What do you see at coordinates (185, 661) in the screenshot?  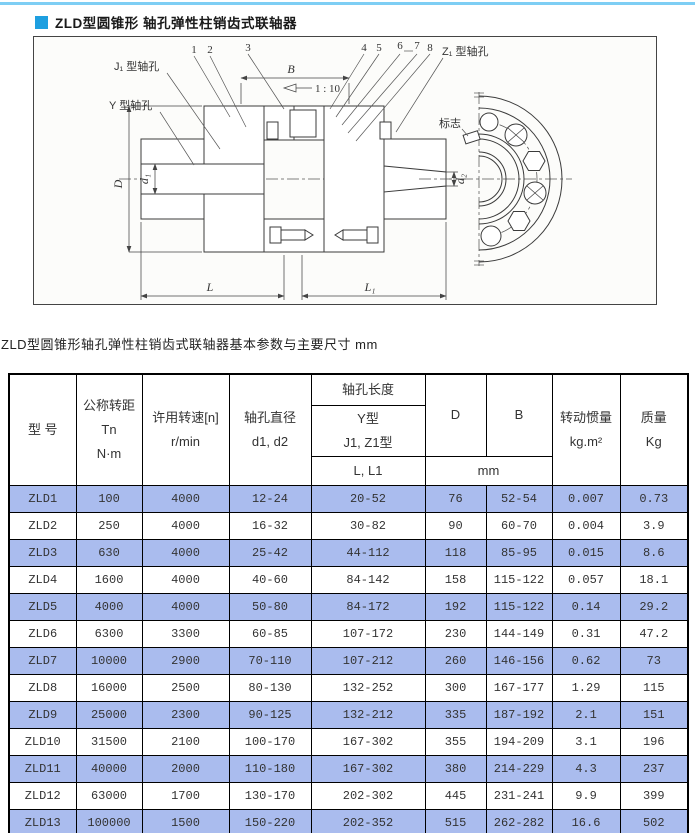 I see `table-cell: 2900` at bounding box center [185, 661].